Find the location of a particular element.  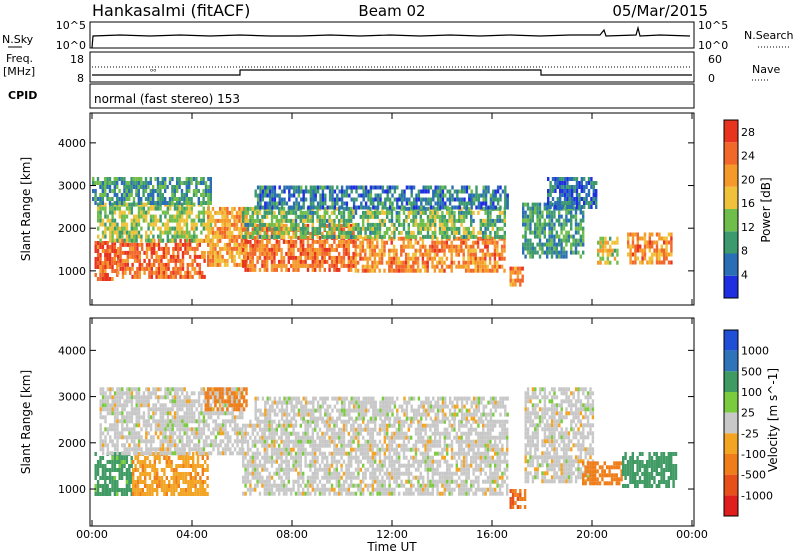

y-tick-label: 1000 is located at coordinates (72, 271).